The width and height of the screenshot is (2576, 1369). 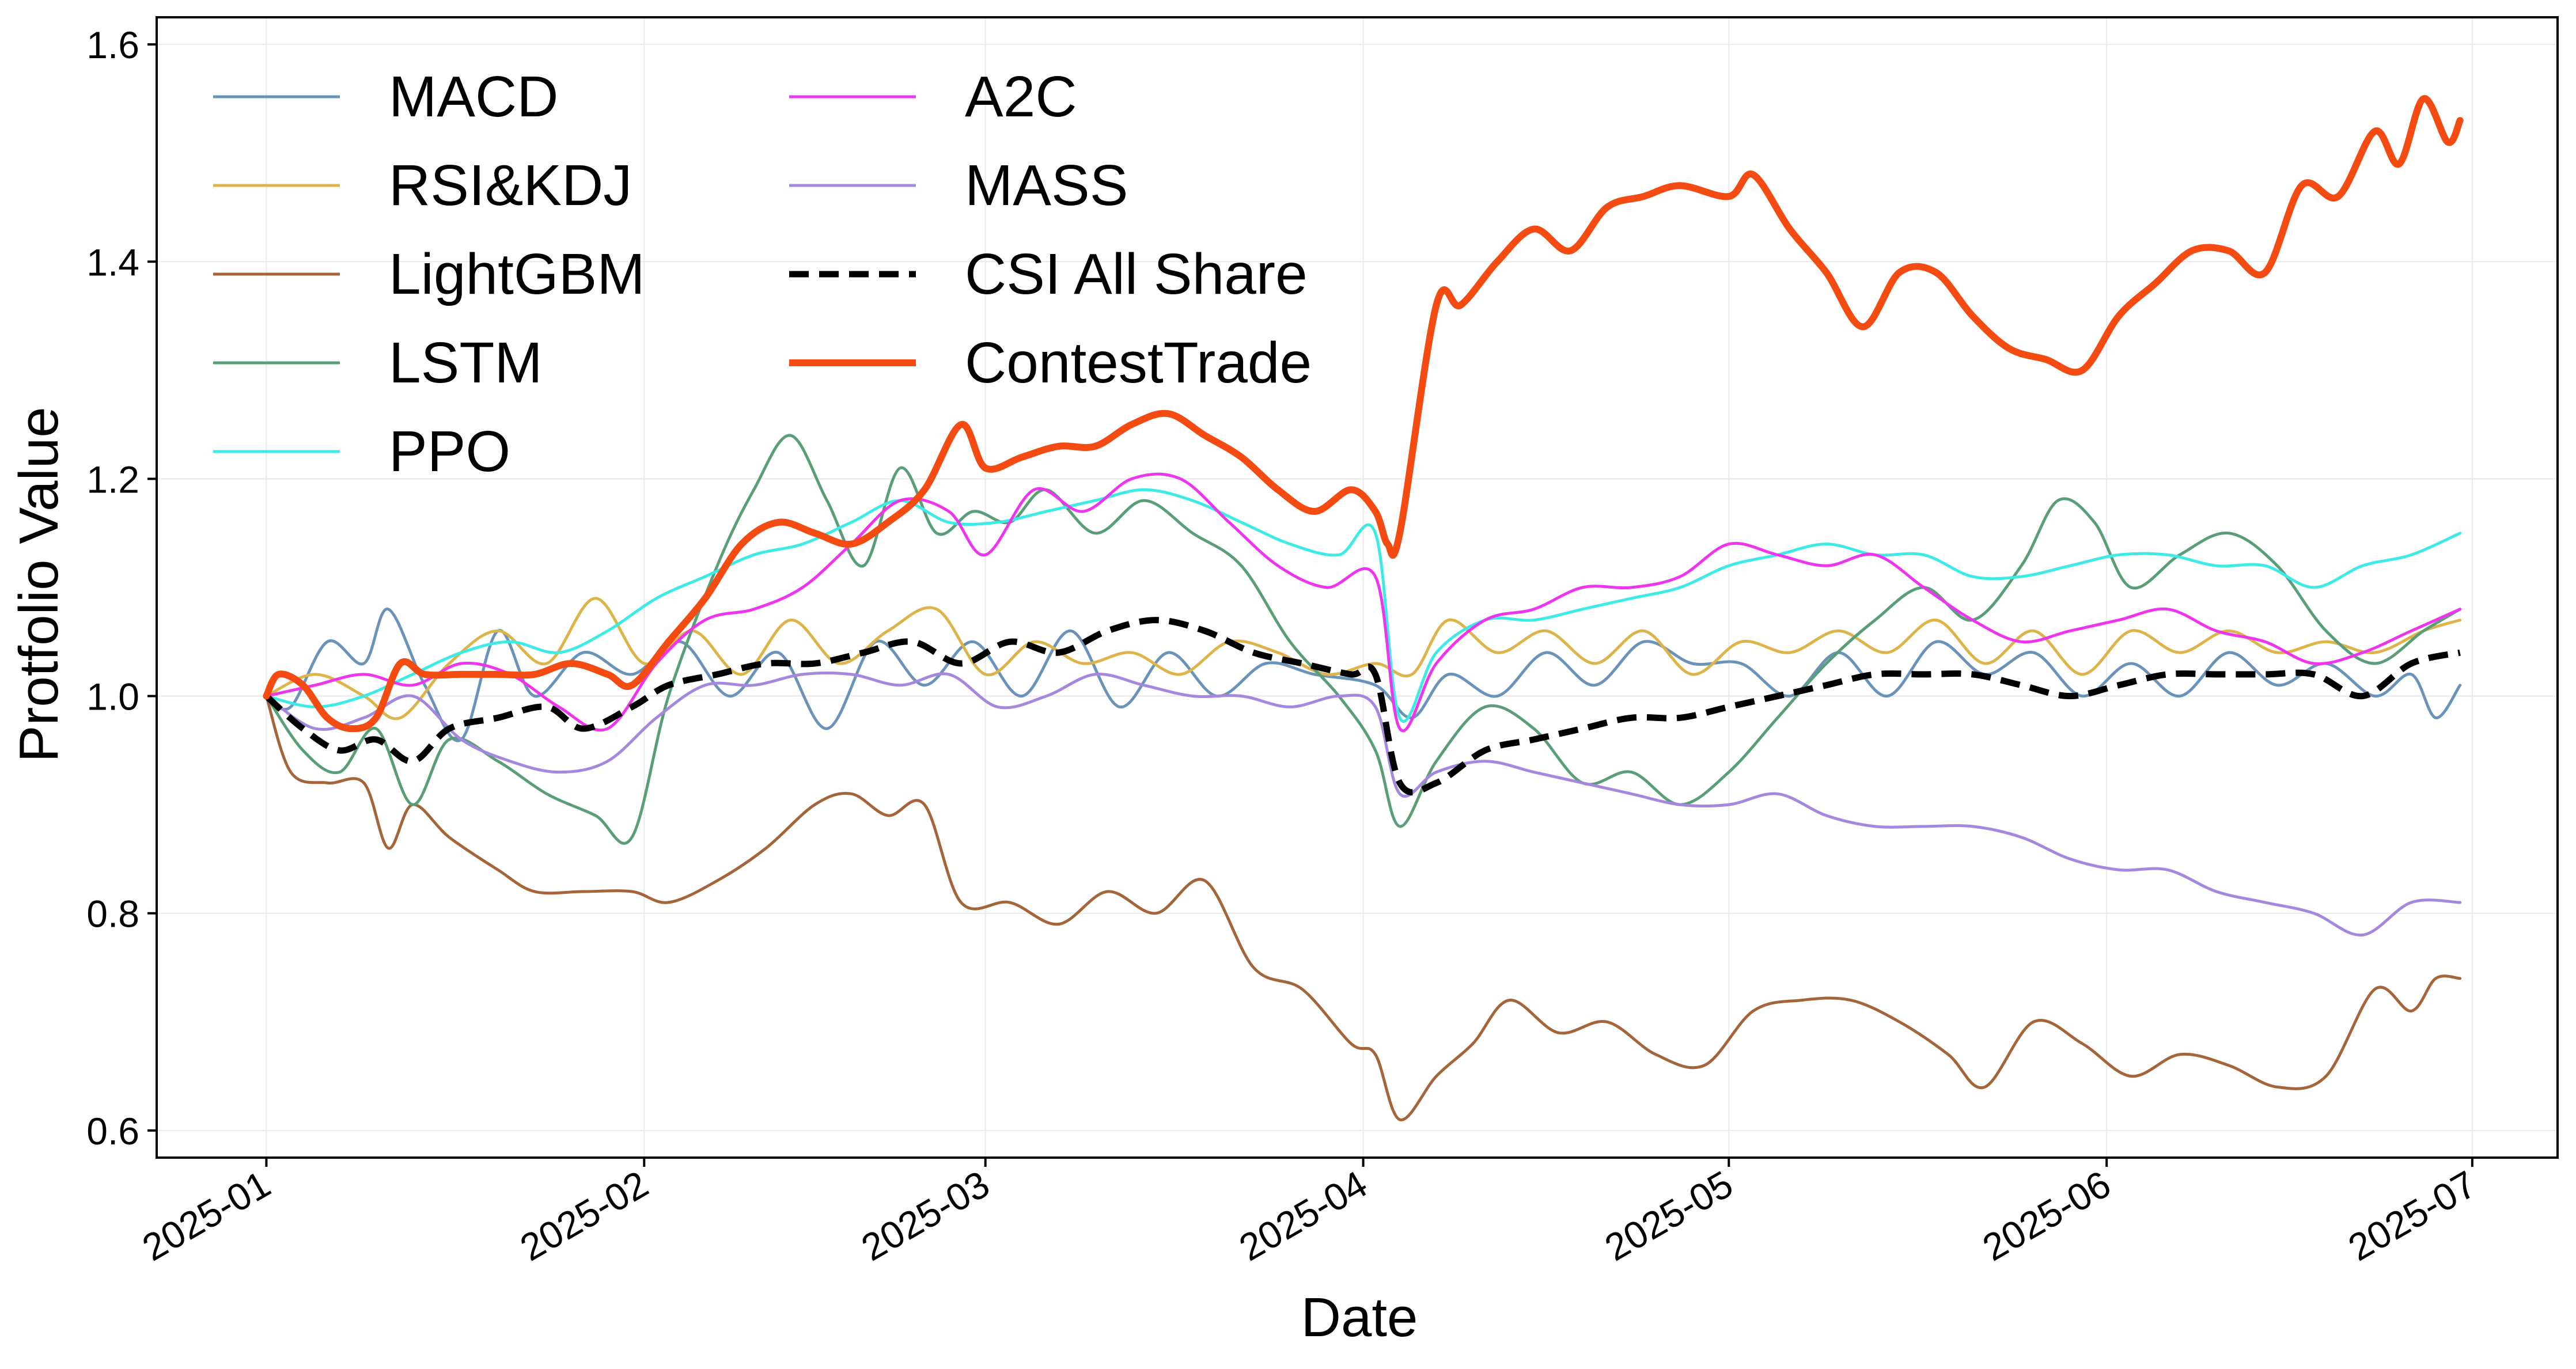 I want to click on series-line-ppo, so click(x=1363, y=605).